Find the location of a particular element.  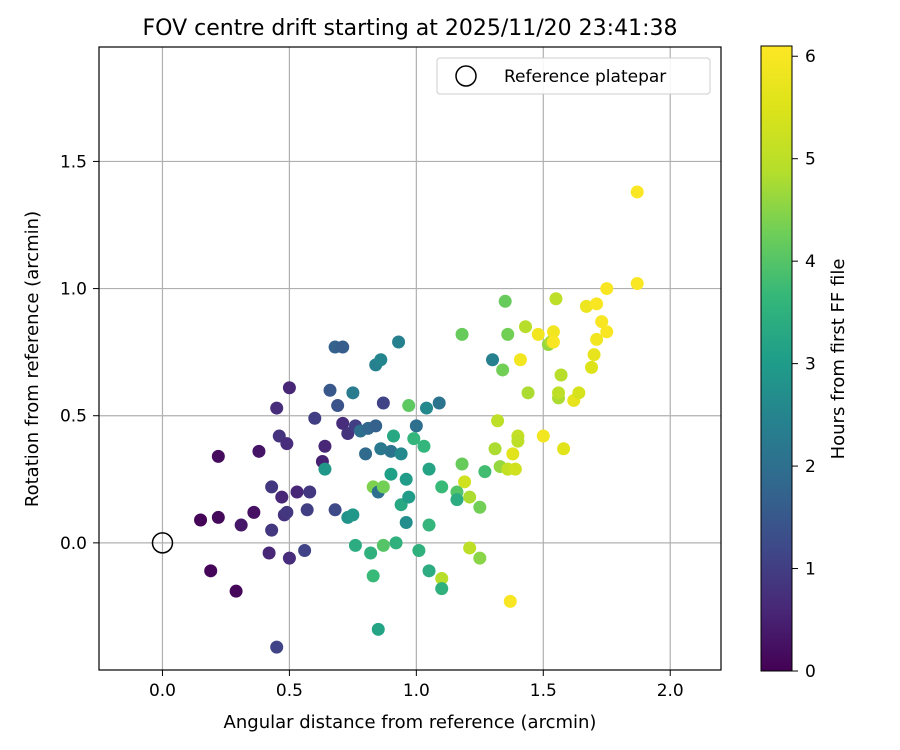

x-tick-label: 1.0 is located at coordinates (416, 691).